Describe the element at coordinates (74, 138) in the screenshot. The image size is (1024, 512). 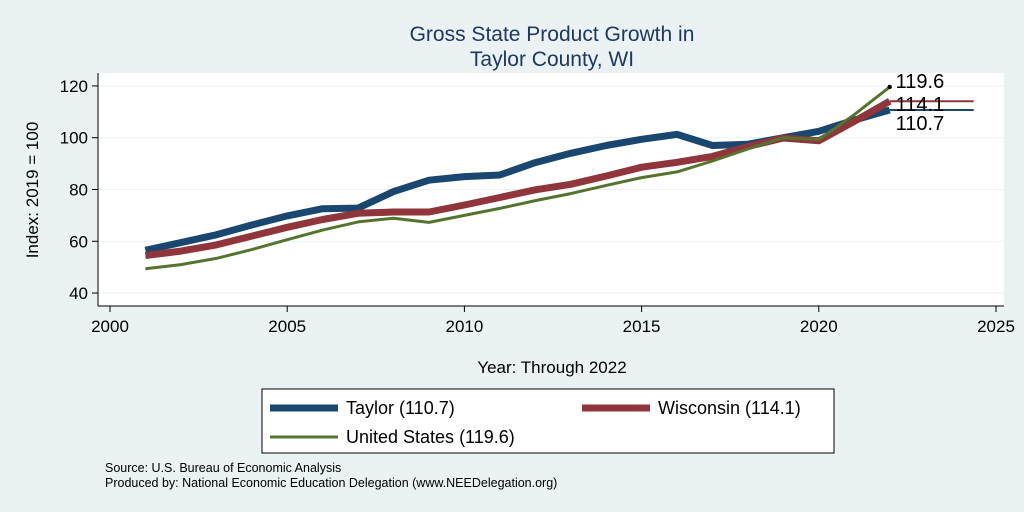
I see `y-tick-label: 100` at that location.